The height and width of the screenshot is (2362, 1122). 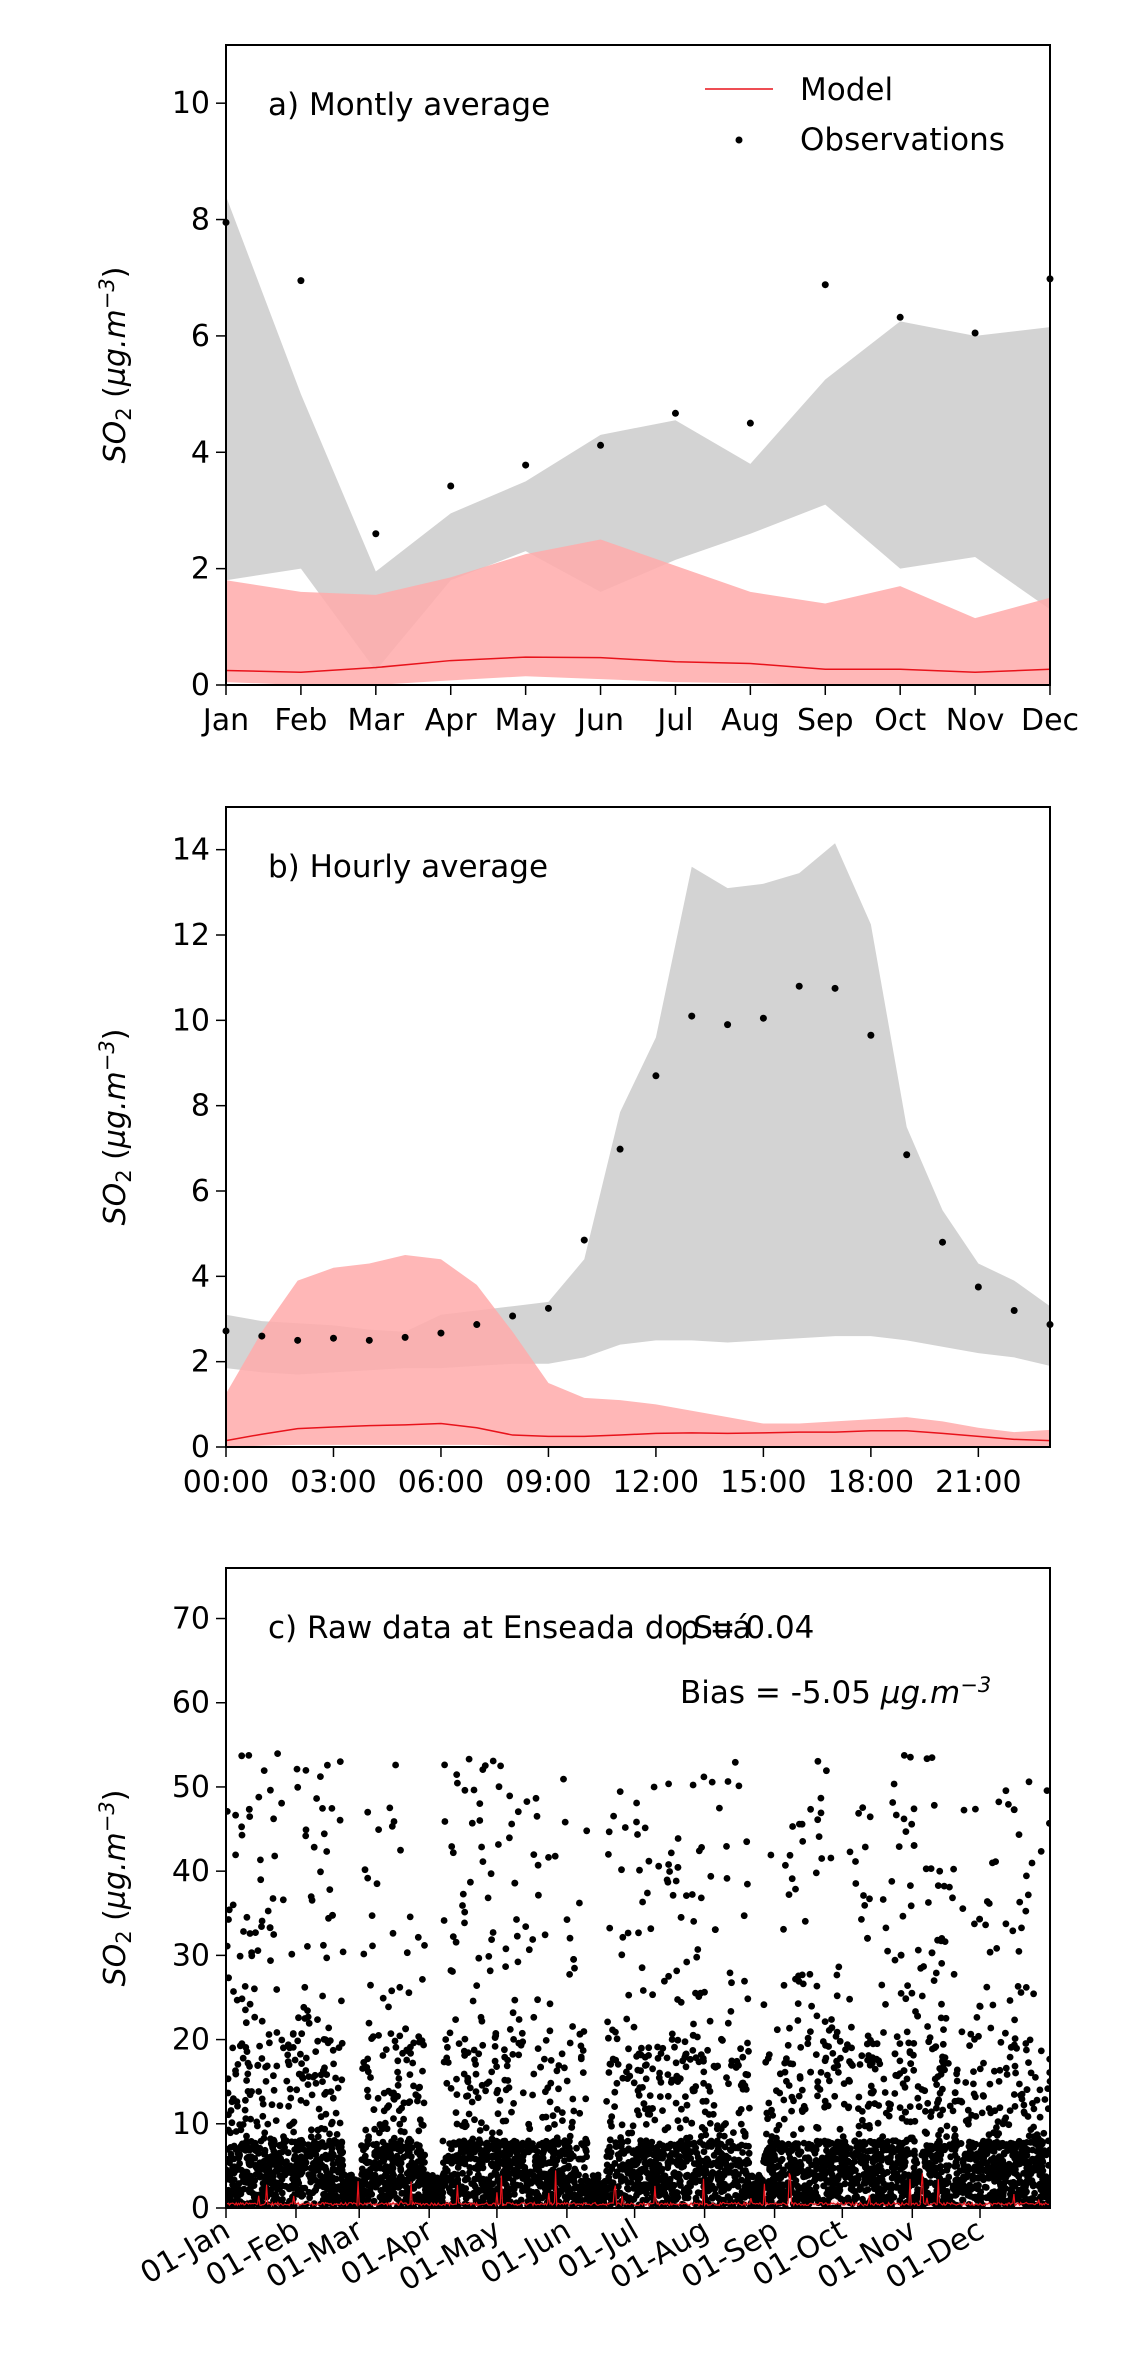 I want to click on panel-a-model-line, so click(x=638, y=664).